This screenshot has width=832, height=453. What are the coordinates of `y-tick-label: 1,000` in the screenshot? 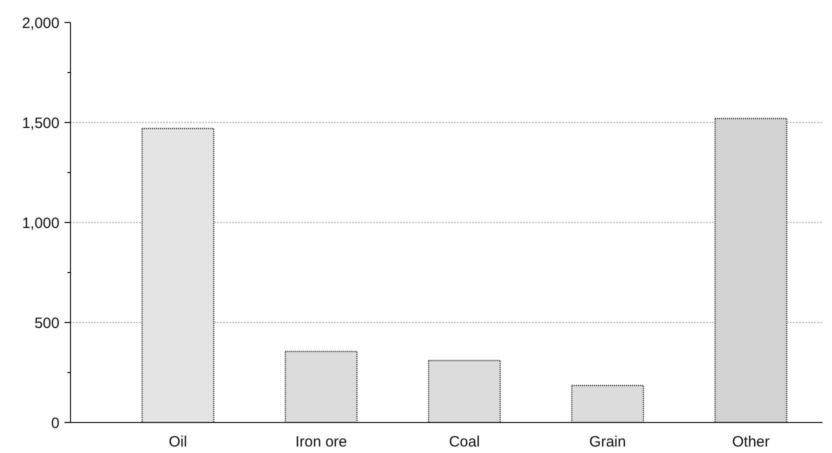 It's located at (41, 223).